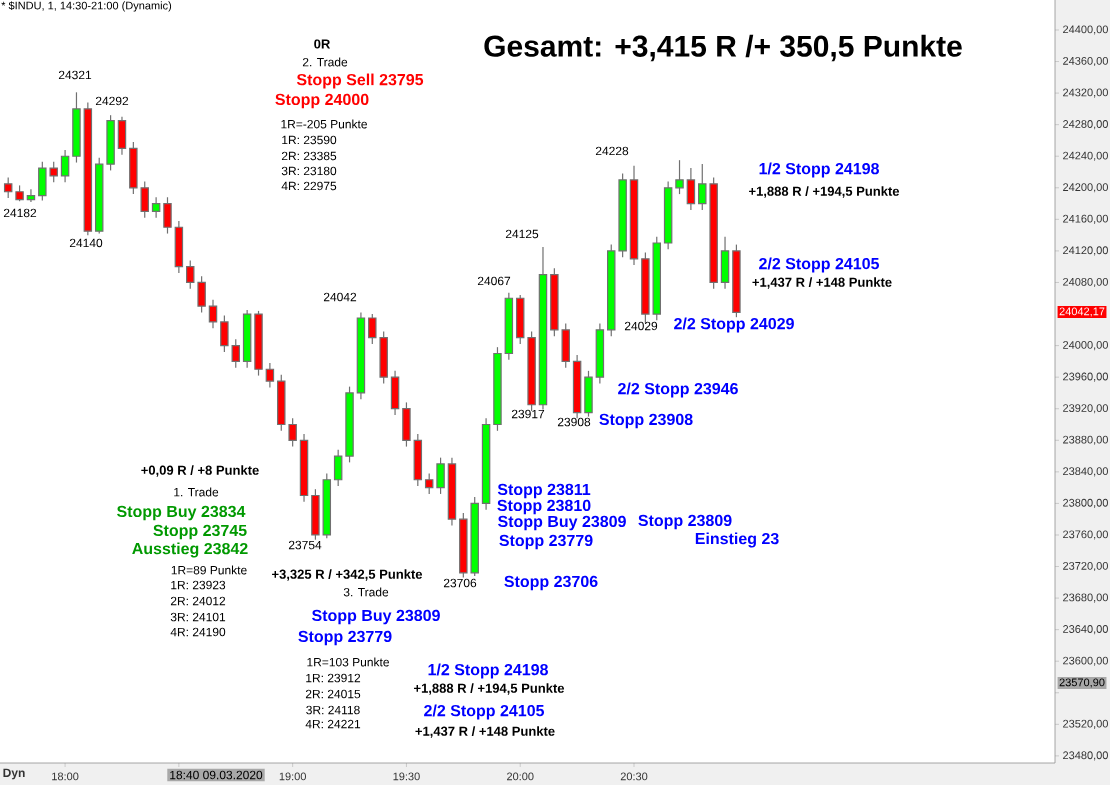 This screenshot has height=785, width=1110. I want to click on y-tick-label: 23600,00, so click(1085, 661).